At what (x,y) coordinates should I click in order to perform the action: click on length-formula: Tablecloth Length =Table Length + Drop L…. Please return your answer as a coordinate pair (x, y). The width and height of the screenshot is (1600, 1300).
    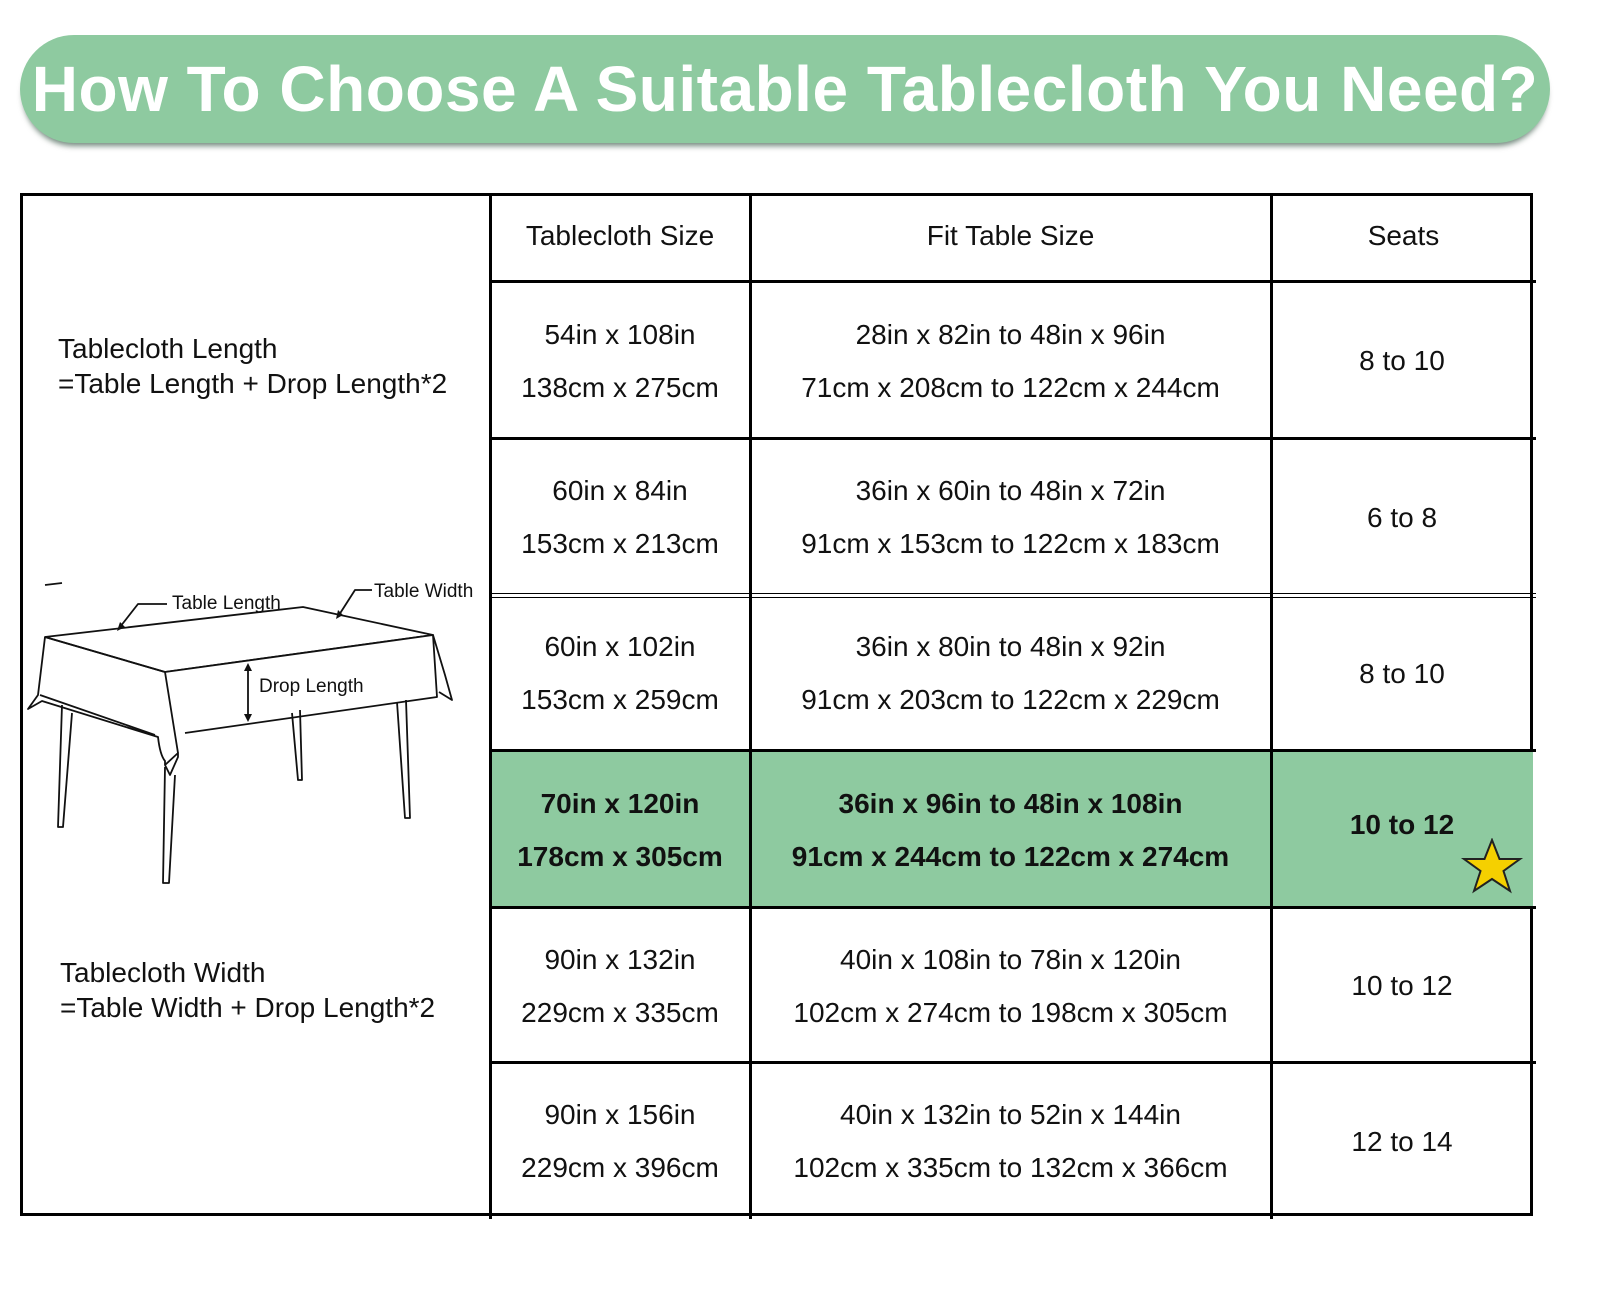
    Looking at the image, I should click on (252, 366).